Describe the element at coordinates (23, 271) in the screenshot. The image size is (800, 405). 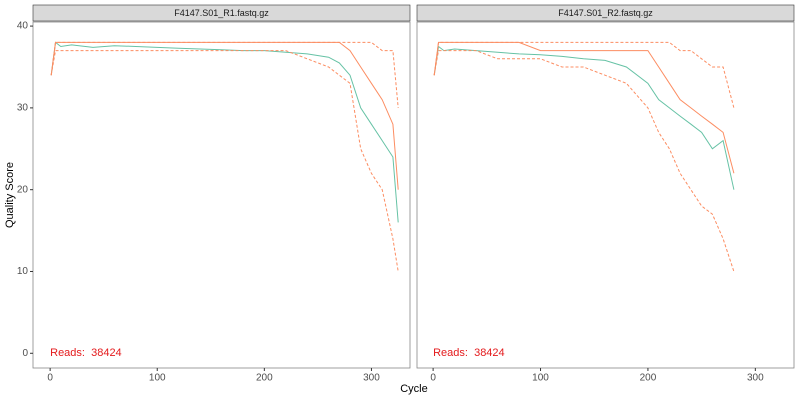
I see `y-tick-label: 10` at that location.